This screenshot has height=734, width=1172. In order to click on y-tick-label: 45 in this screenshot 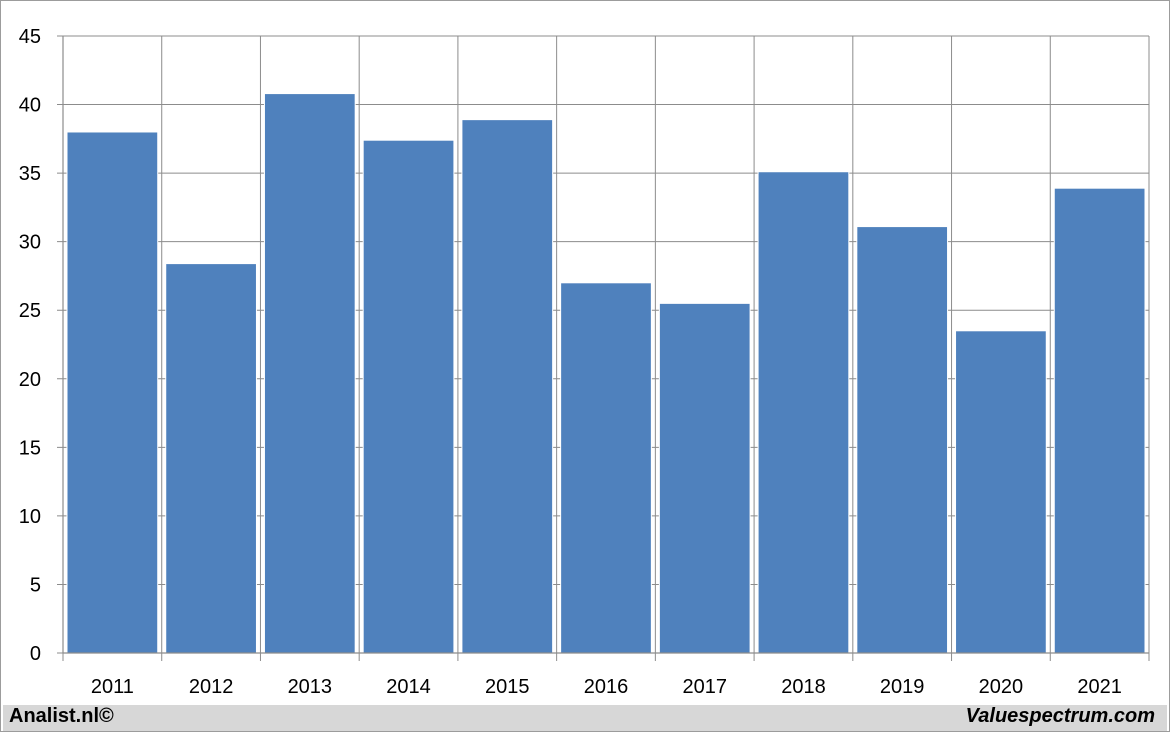, I will do `click(30, 37)`.